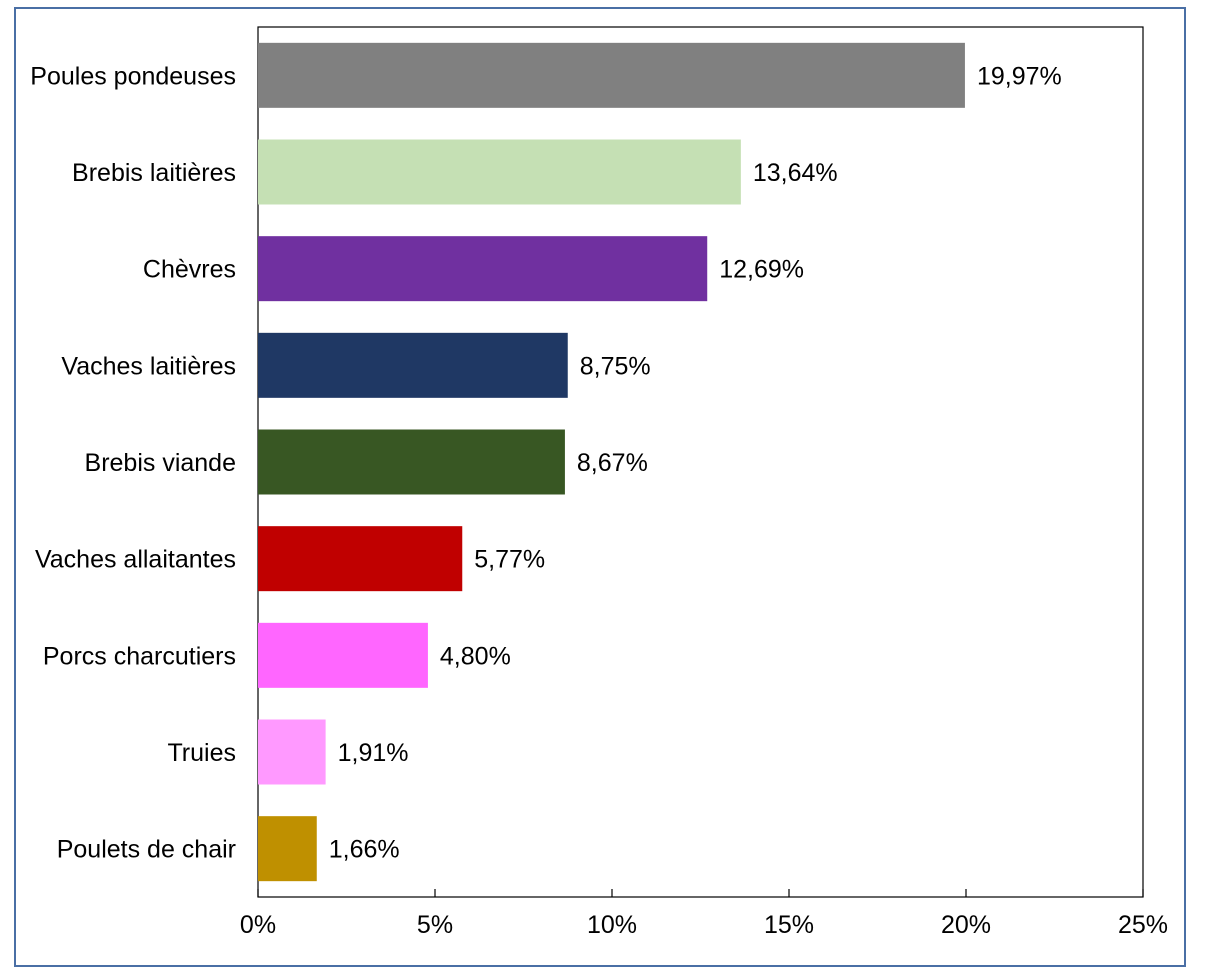 The image size is (1205, 969). Describe the element at coordinates (139, 656) in the screenshot. I see `category-label-6: Porcs charcutiers` at that location.